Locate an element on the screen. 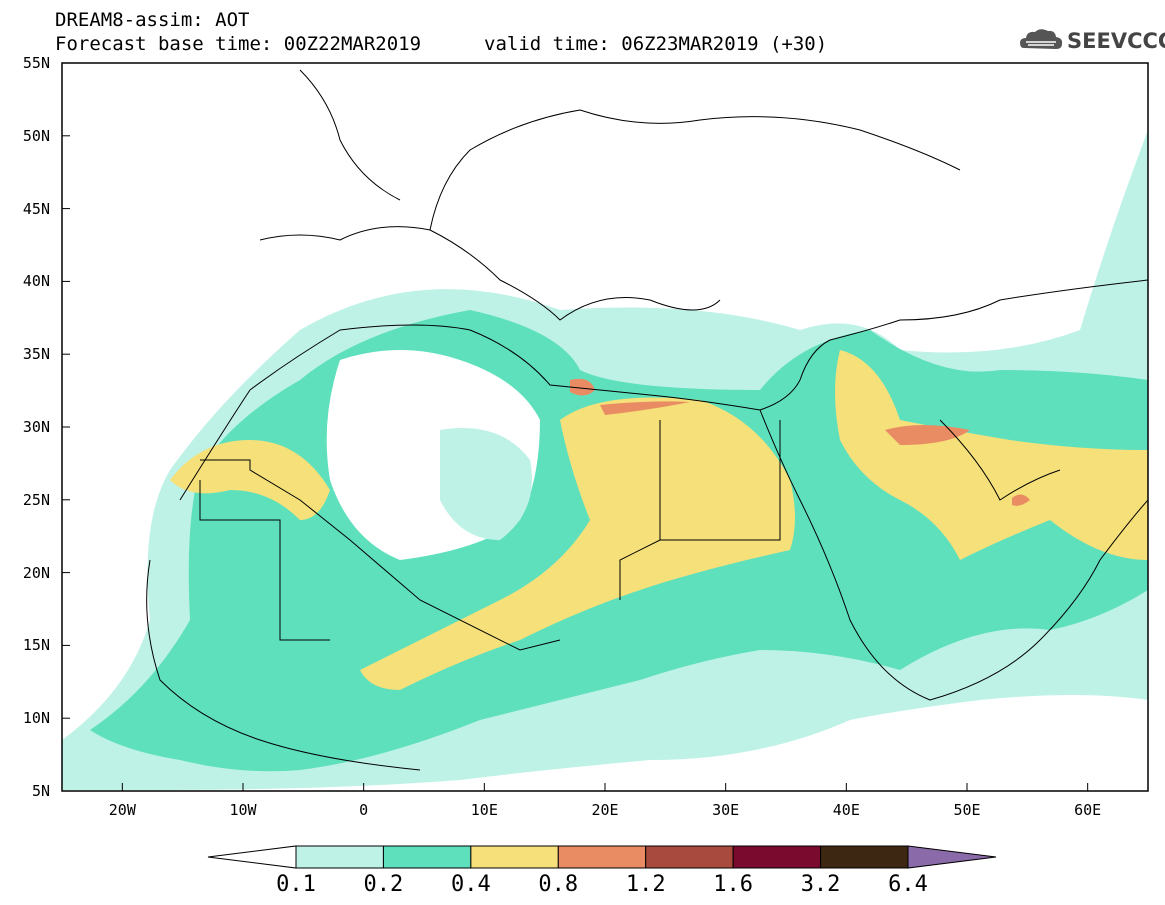  lon-label: 50E is located at coordinates (967, 810).